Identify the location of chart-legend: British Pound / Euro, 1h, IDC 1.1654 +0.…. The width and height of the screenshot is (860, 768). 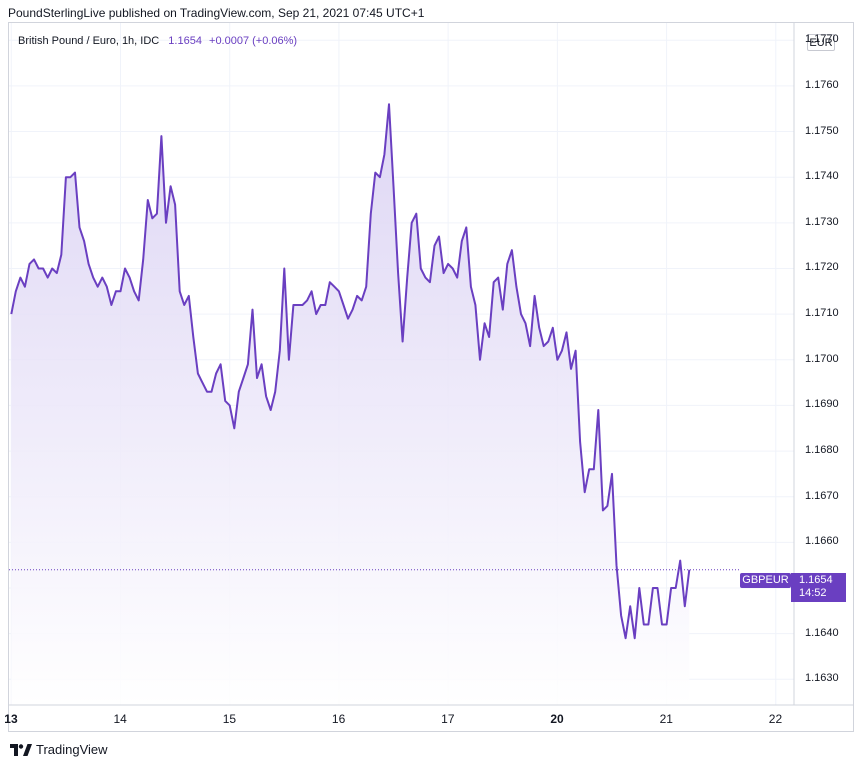
(157, 41).